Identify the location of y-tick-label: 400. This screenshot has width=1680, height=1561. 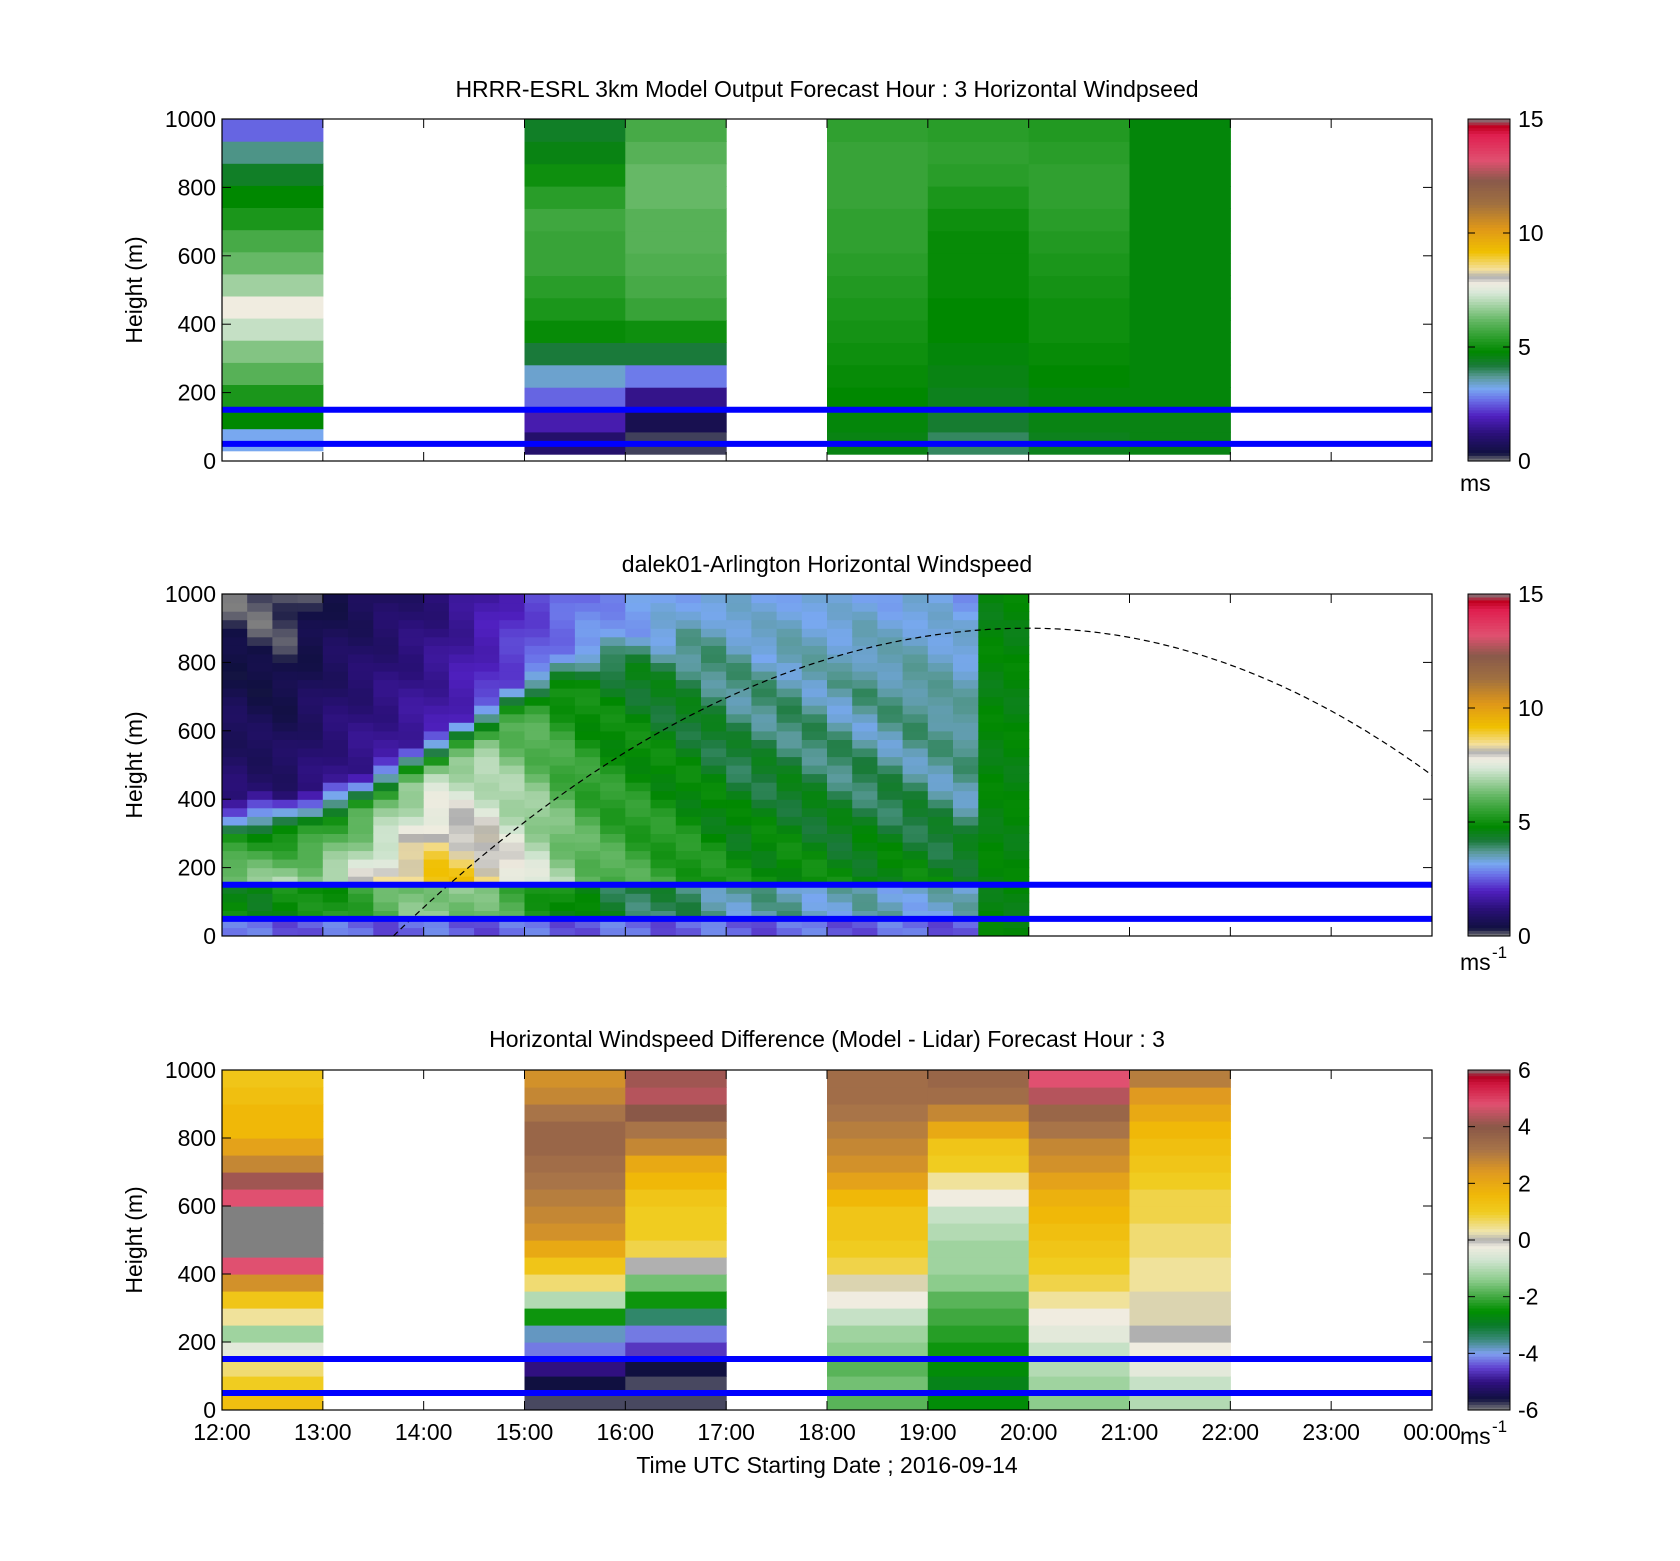
(197, 799).